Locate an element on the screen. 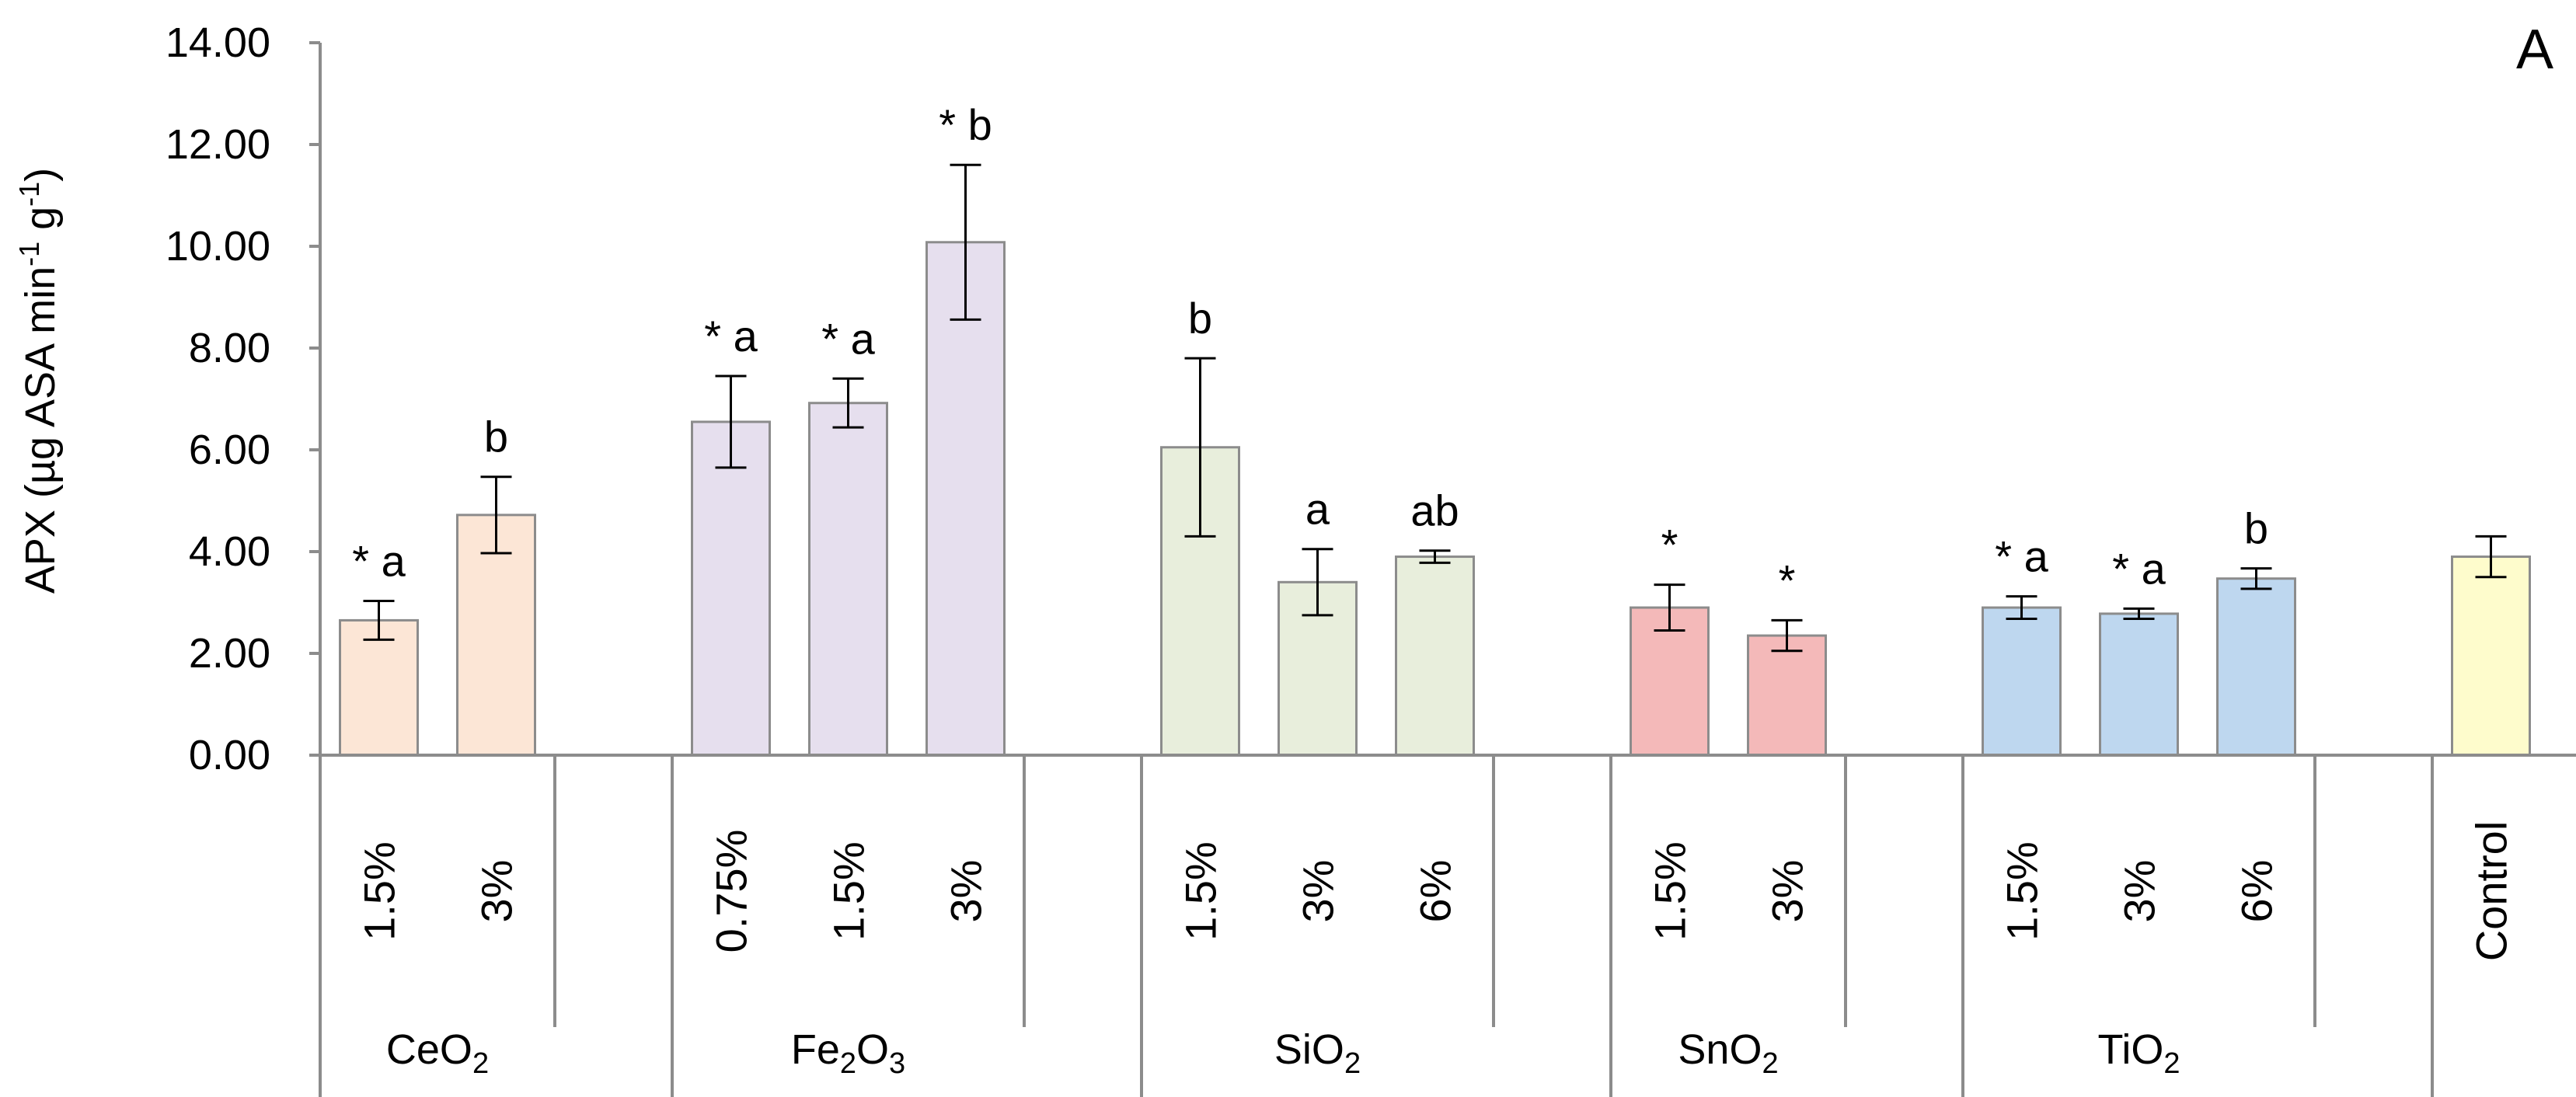 This screenshot has height=1097, width=2576. y-tick-label: 14.00 is located at coordinates (218, 42).